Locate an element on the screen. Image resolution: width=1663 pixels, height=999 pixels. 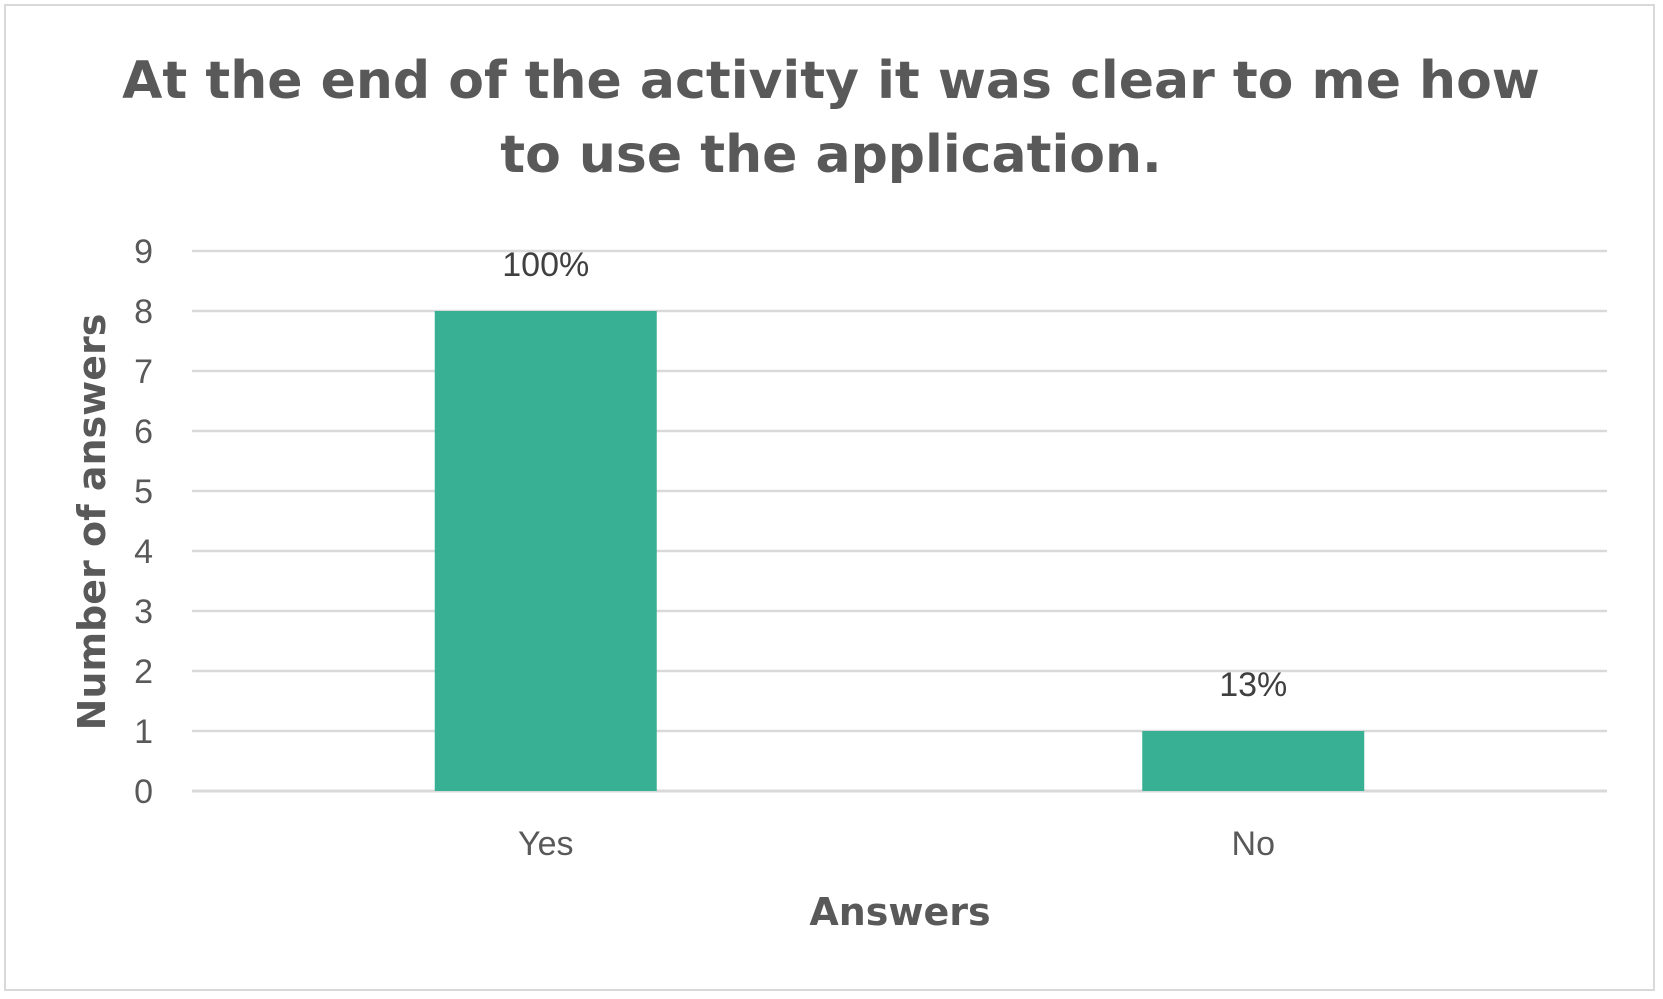
y-axis-title: Number of answers is located at coordinates (92, 522).